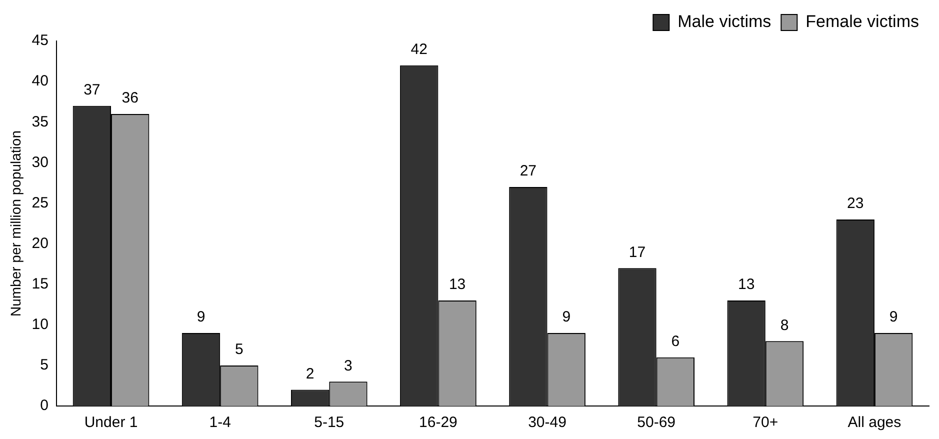 This screenshot has height=439, width=939. I want to click on x-tick-label: Under 1, so click(111, 423).